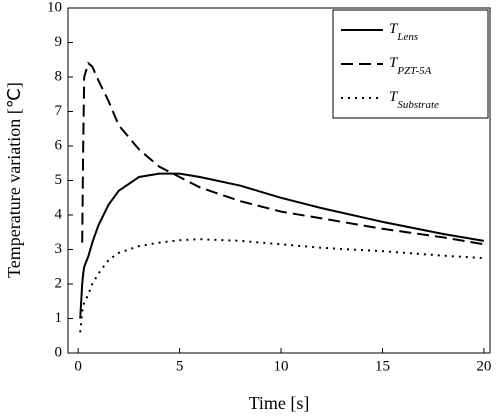  Describe the element at coordinates (14, 180) in the screenshot. I see `y-axis-label: Temperature variation [℃]` at that location.